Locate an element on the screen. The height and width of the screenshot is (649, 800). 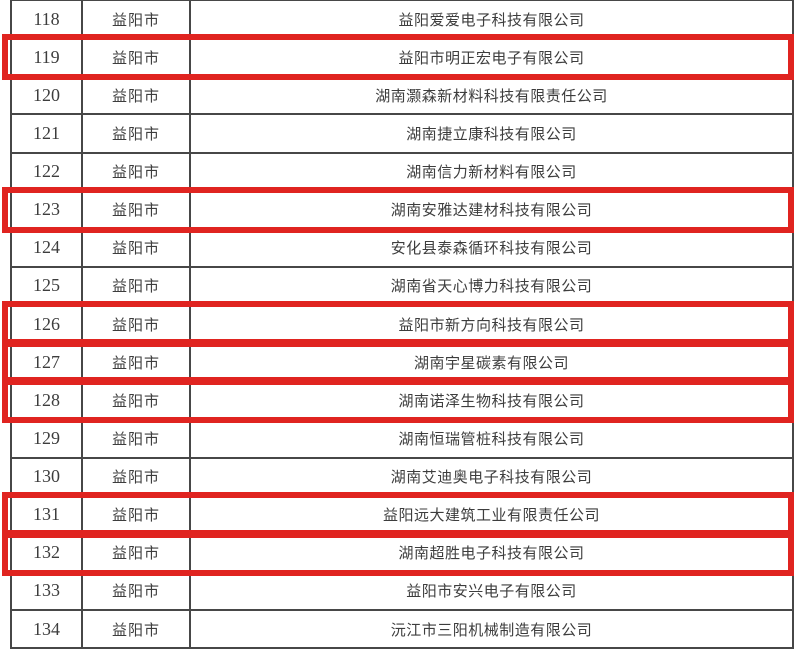
company-name-cell: 湖南灏森新材料科技有限责任公司 is located at coordinates (491, 95).